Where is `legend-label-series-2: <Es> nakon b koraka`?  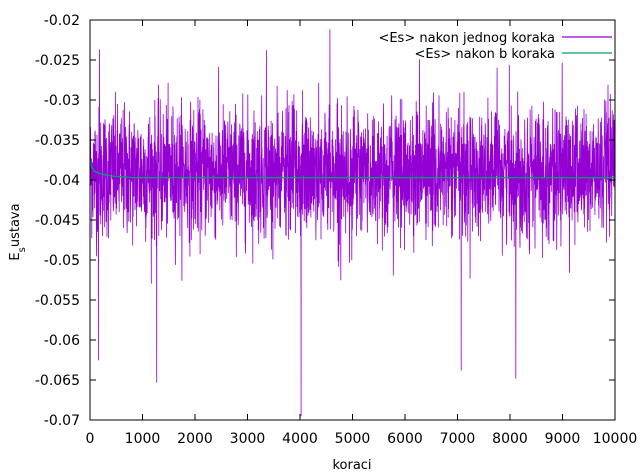
legend-label-series-2: <Es> nakon b koraka is located at coordinates (485, 54).